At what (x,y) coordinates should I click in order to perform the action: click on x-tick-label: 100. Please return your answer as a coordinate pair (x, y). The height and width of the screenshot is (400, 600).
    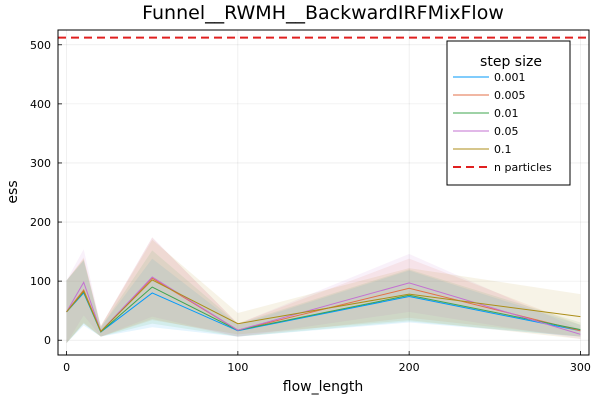
    Looking at the image, I should click on (237, 367).